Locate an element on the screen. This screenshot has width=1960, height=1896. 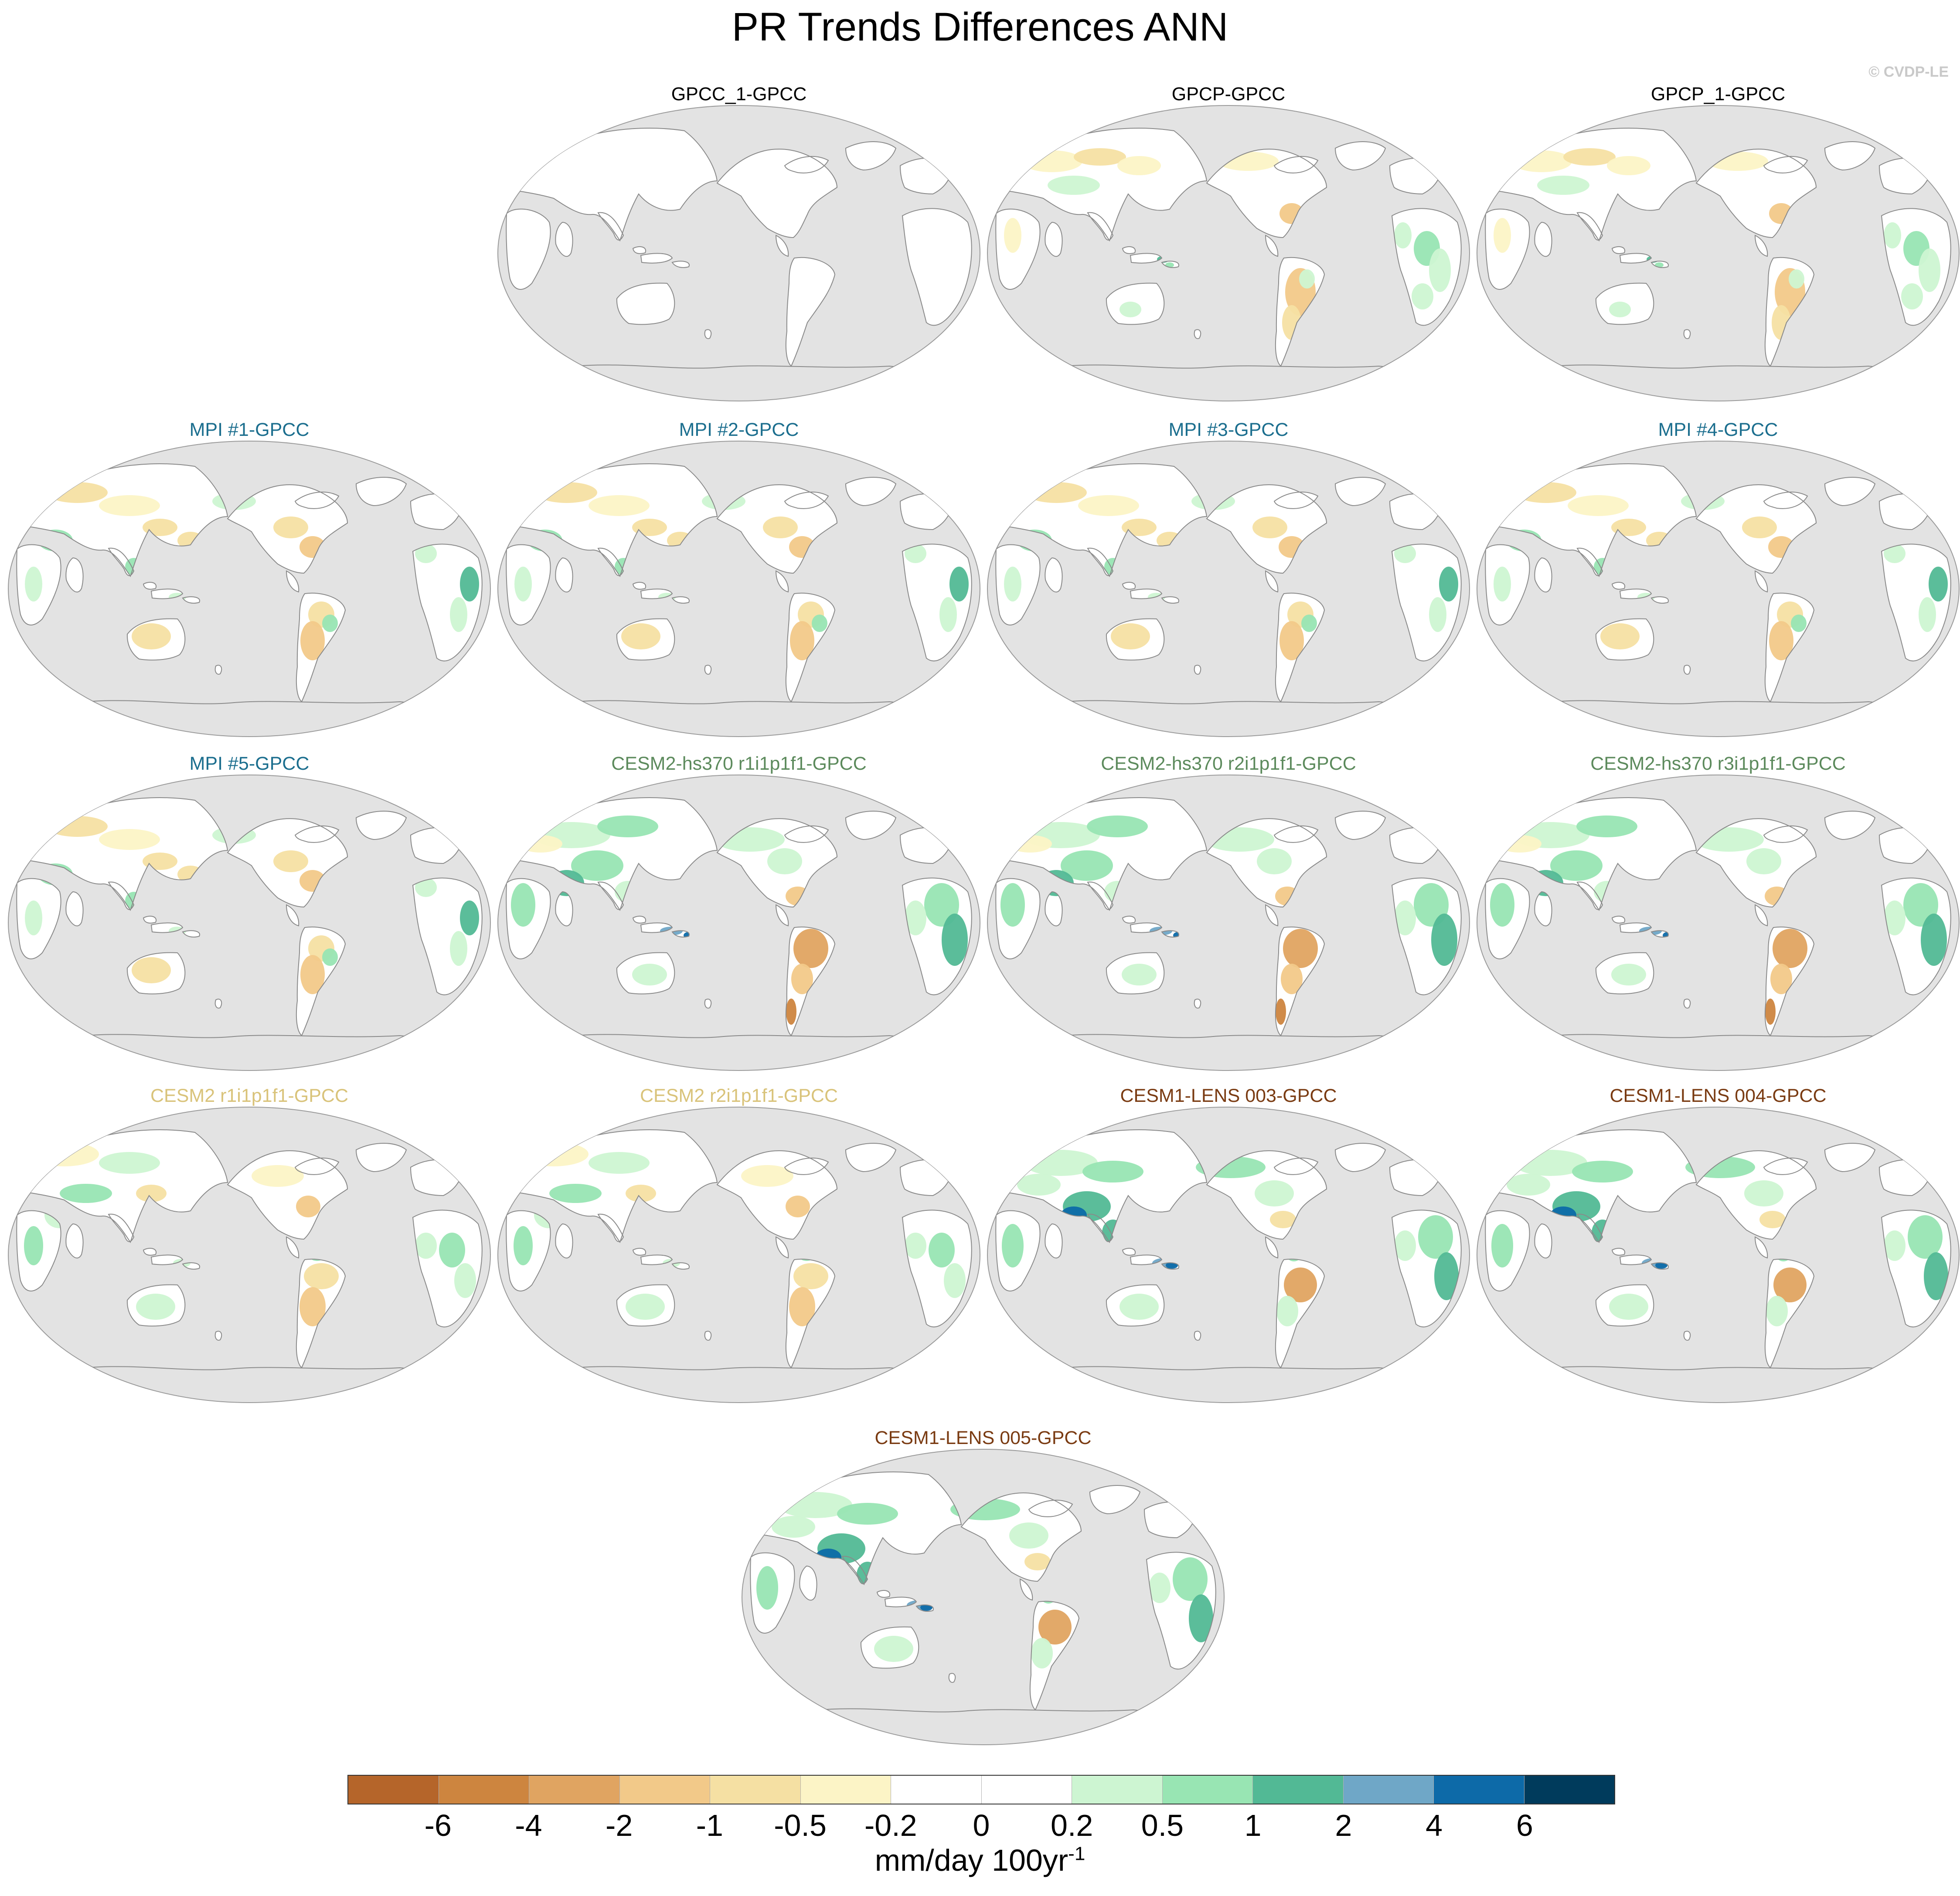
panel-title: MPI #5-GPCC is located at coordinates (249, 763).